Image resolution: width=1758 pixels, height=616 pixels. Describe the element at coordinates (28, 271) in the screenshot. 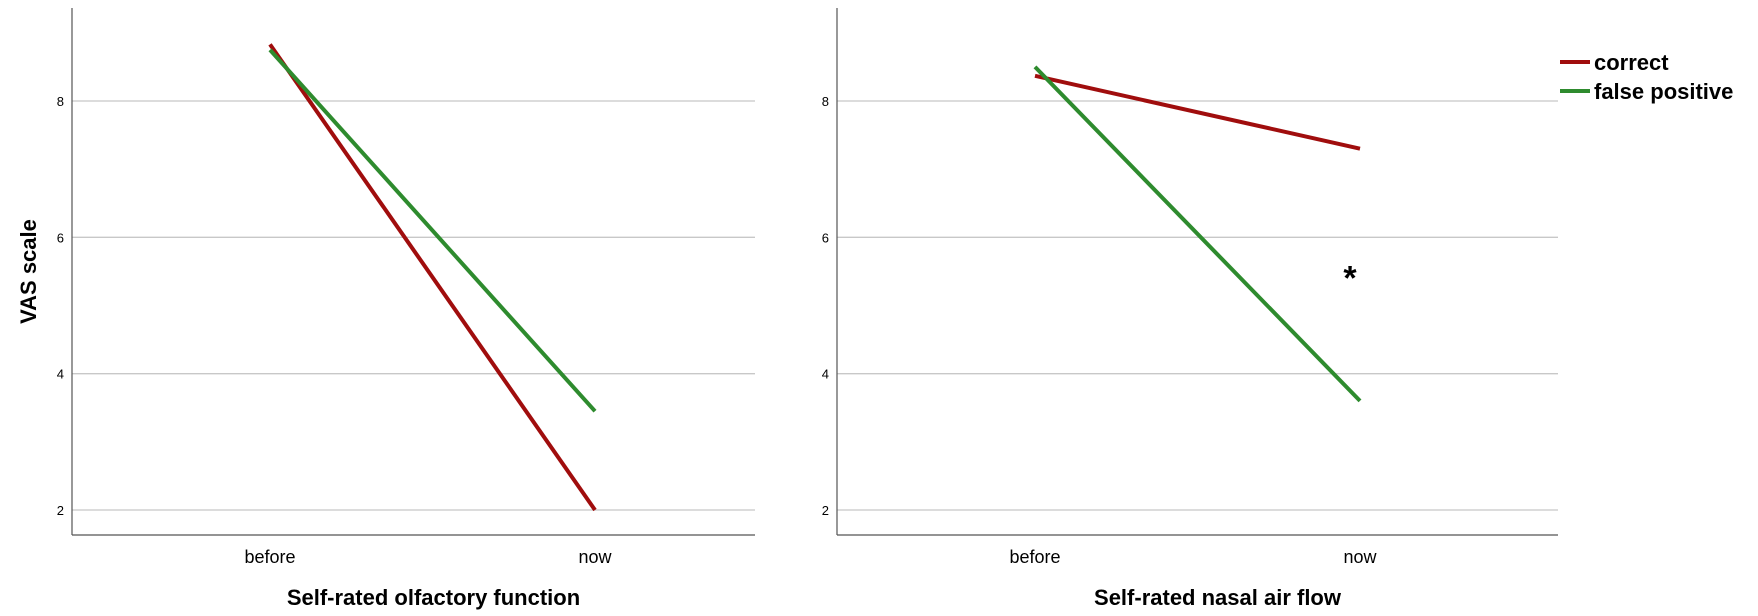

I see `y-axis-title: VAS scale` at that location.